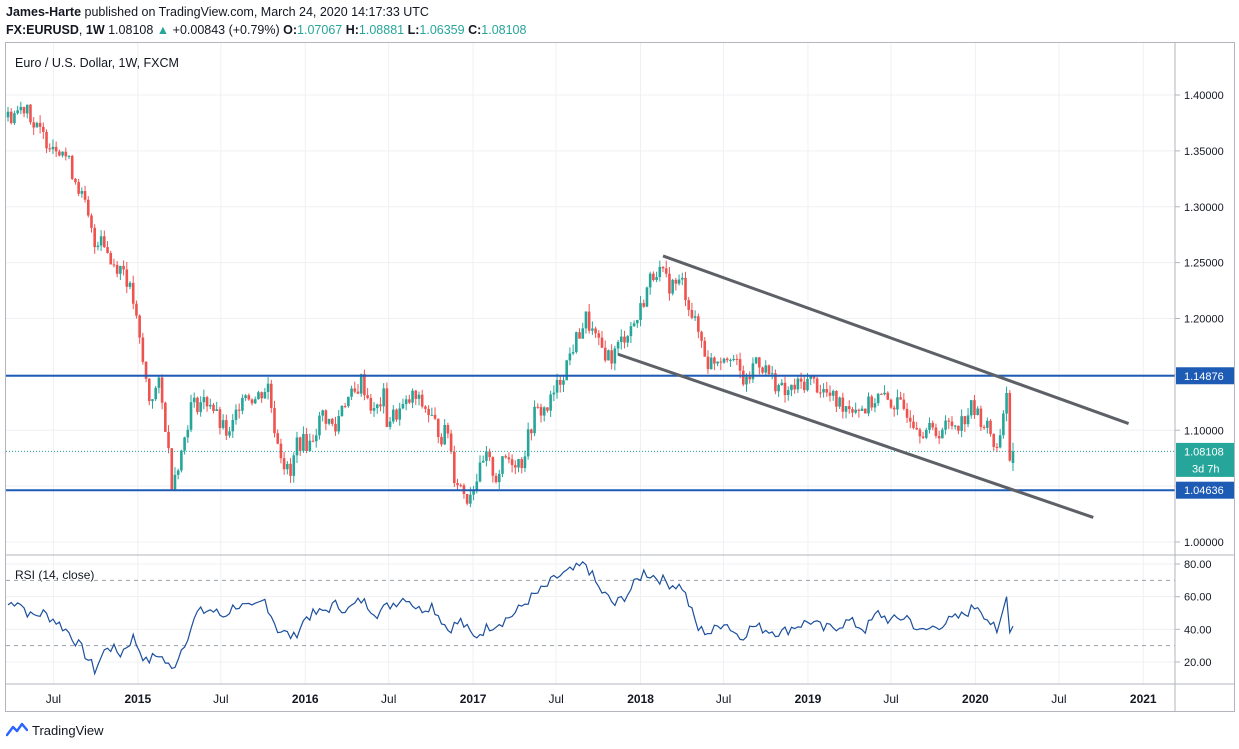 The image size is (1239, 749). What do you see at coordinates (896, 339) in the screenshot?
I see `upper-trend-line` at bounding box center [896, 339].